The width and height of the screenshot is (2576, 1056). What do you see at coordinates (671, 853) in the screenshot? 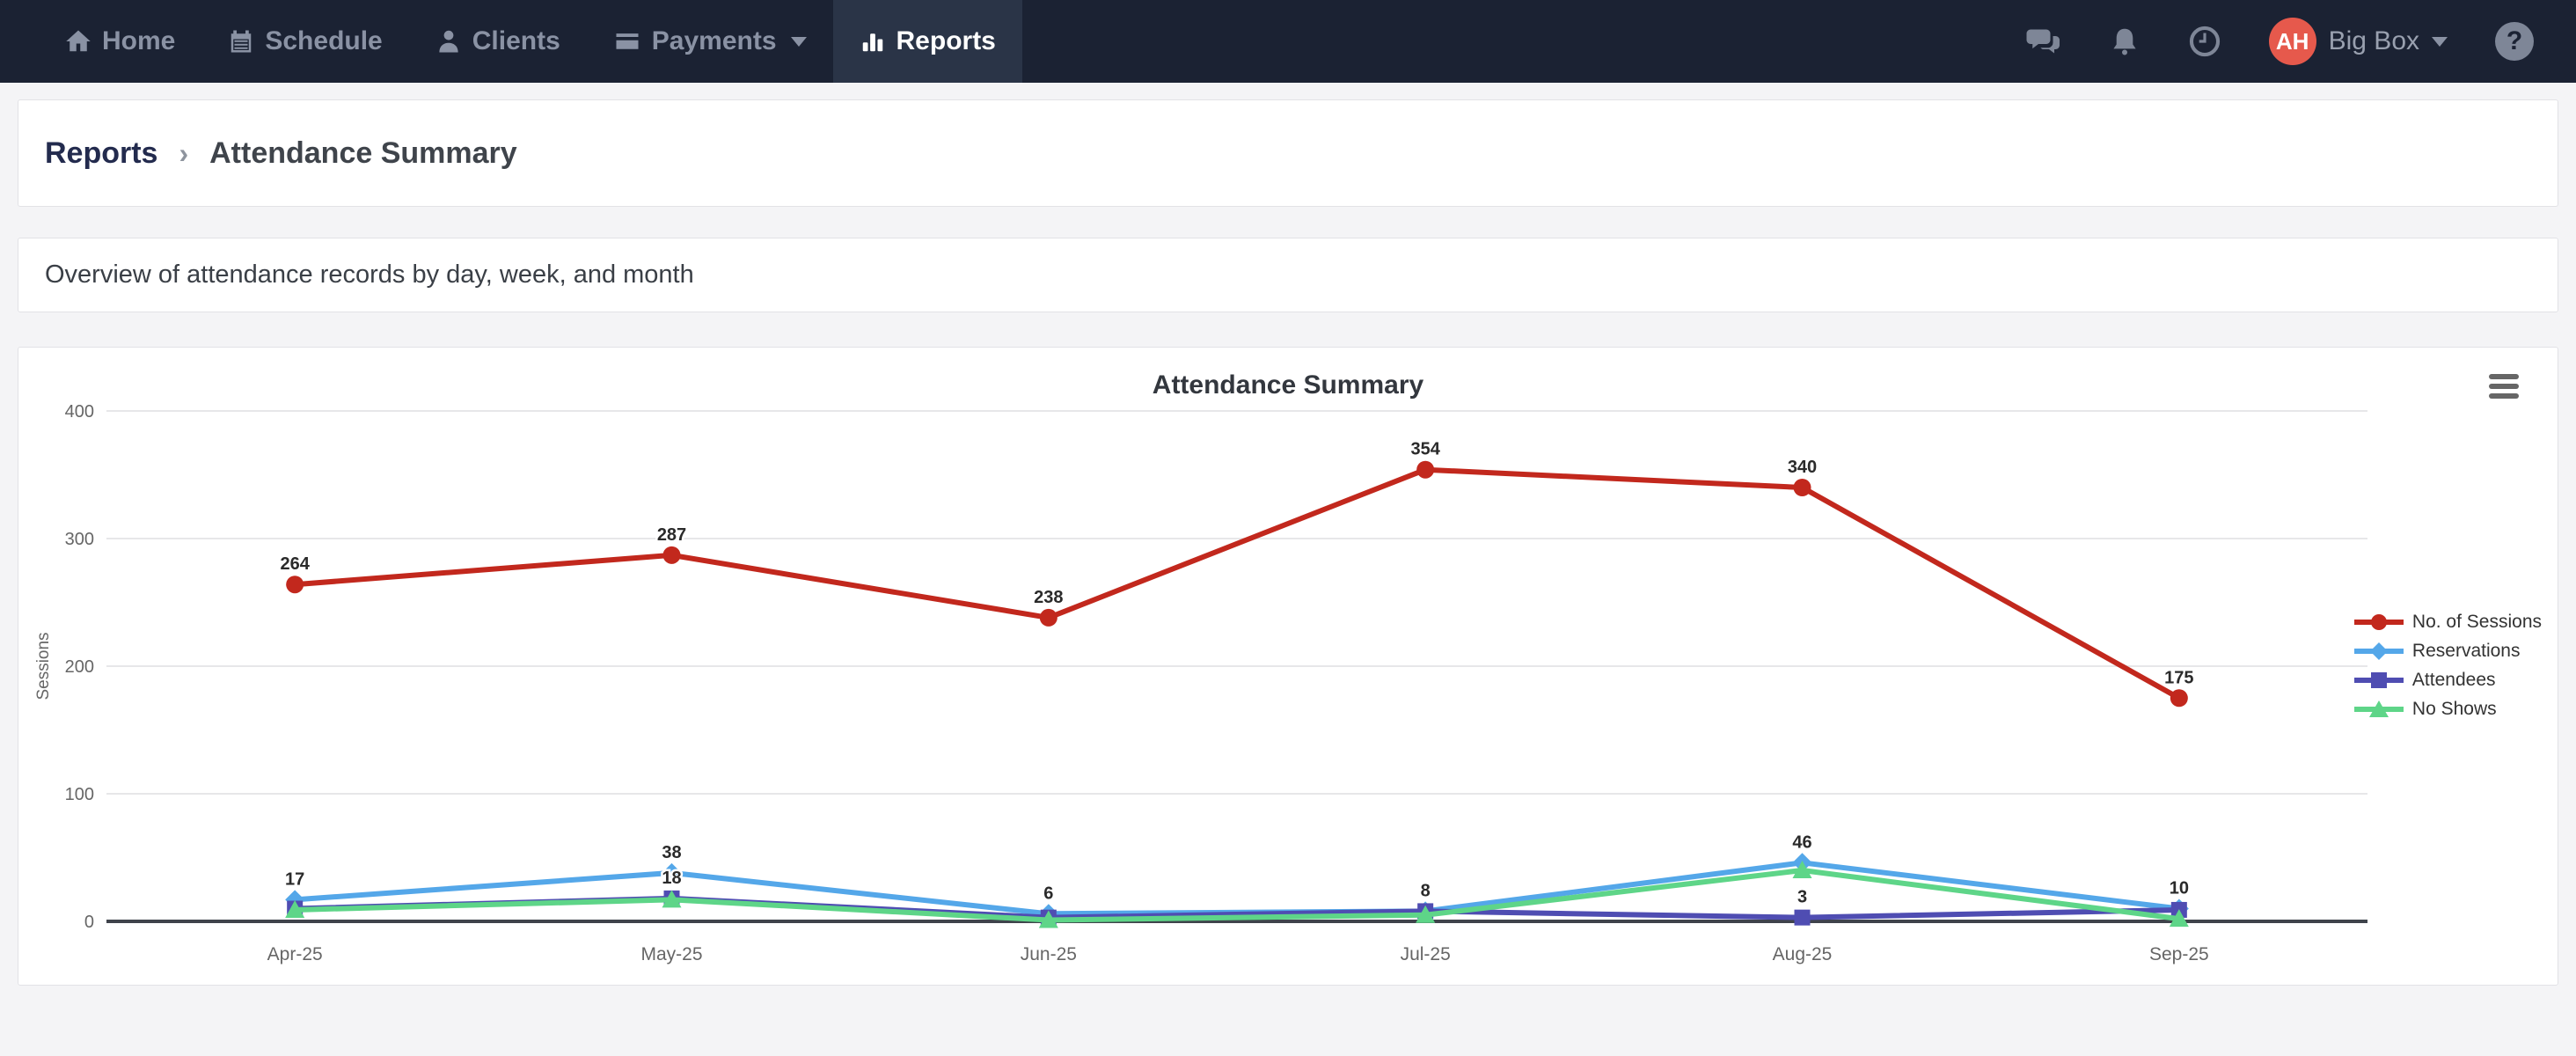
I see `svg-text: 38` at bounding box center [671, 853].